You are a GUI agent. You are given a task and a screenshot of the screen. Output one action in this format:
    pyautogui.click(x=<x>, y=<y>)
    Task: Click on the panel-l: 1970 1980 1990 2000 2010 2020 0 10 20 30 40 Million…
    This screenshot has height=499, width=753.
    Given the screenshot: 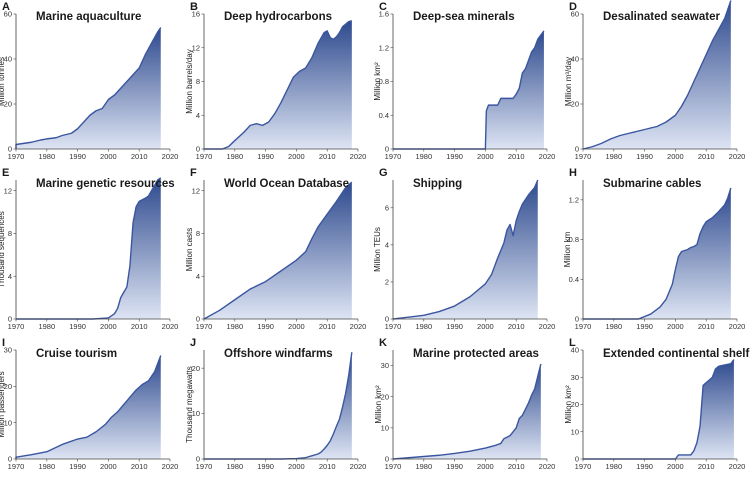 What is the action you would take?
    pyautogui.click(x=656, y=404)
    